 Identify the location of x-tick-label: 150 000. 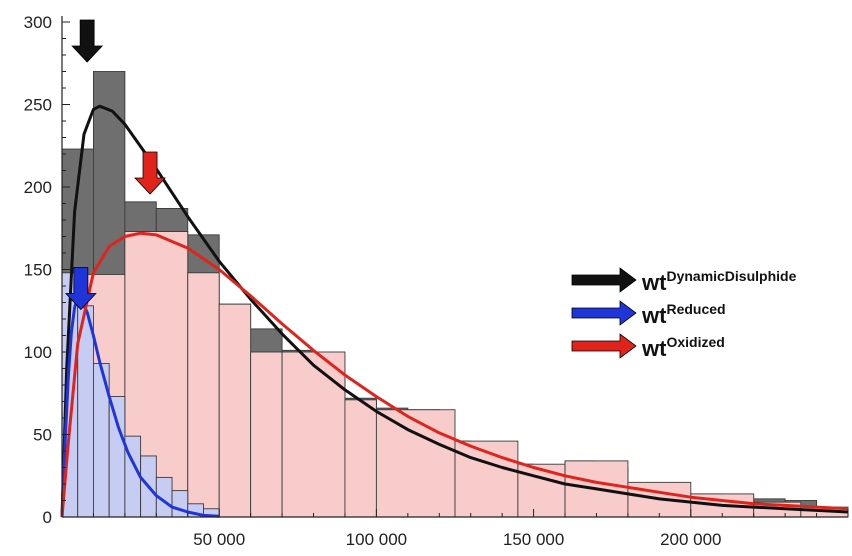
(533, 539).